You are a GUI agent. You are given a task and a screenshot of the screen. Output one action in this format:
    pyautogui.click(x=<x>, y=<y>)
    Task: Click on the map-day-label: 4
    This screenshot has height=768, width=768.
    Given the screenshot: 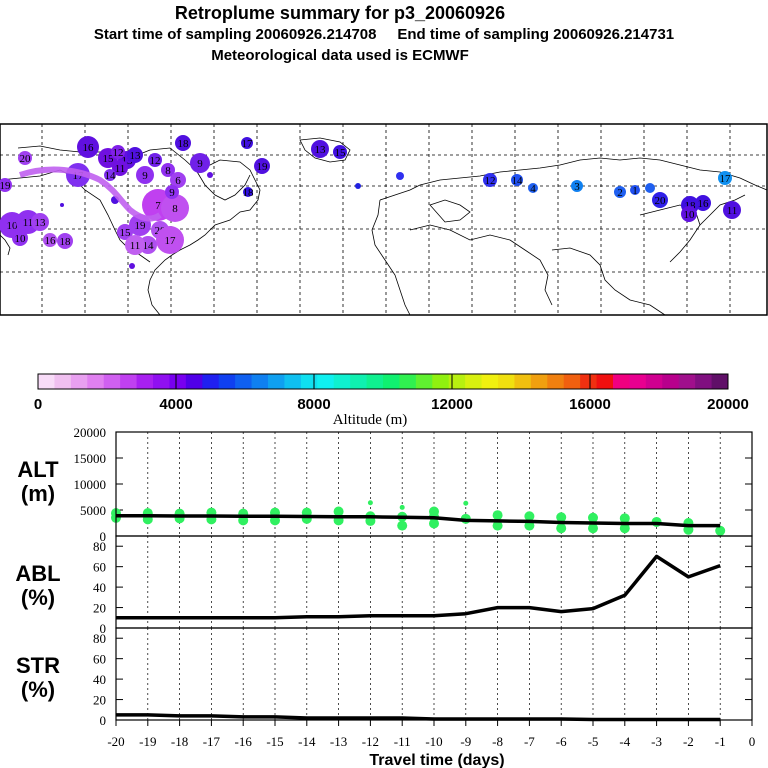 What is the action you would take?
    pyautogui.click(x=533, y=189)
    